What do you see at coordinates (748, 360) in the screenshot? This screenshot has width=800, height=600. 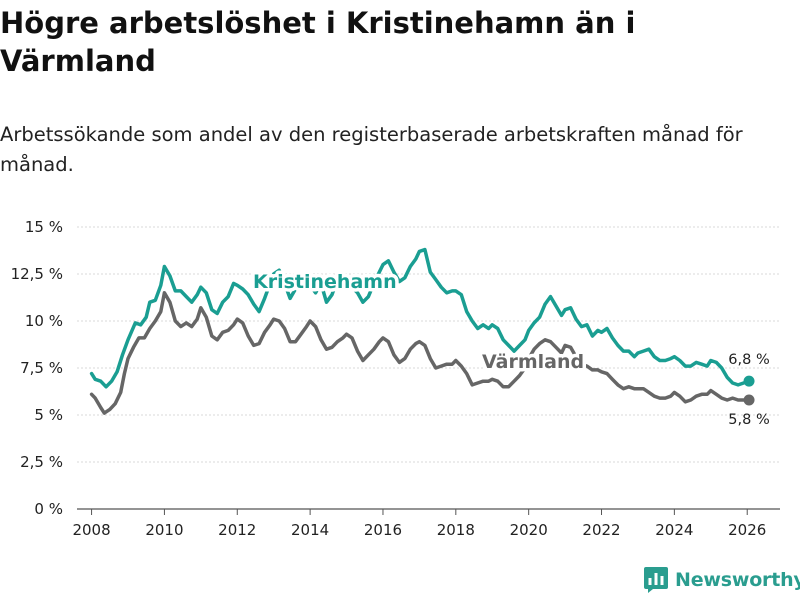 I see `series-end-value: 6,8 %` at bounding box center [748, 360].